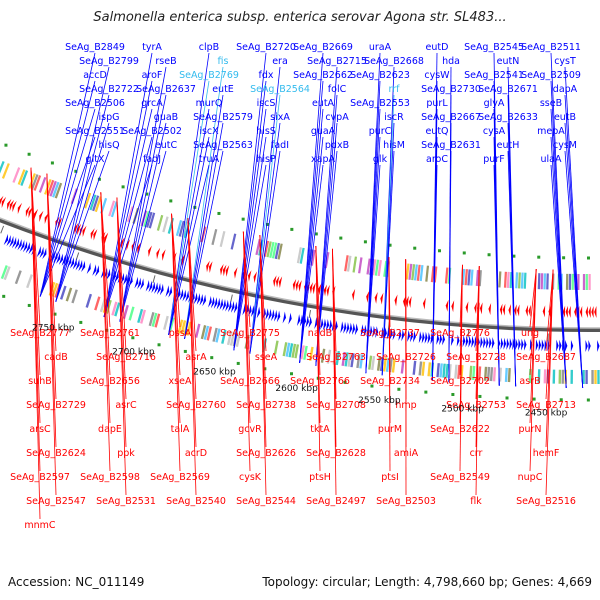  Describe the element at coordinates (95, 75) in the screenshot. I see `forward-gene-label: accD` at that location.